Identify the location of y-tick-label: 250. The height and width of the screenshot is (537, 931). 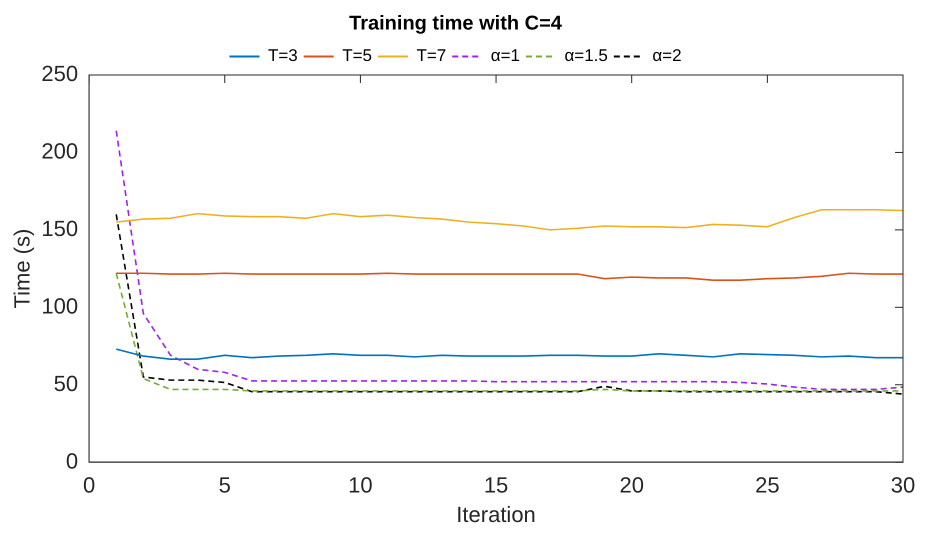
(59, 73).